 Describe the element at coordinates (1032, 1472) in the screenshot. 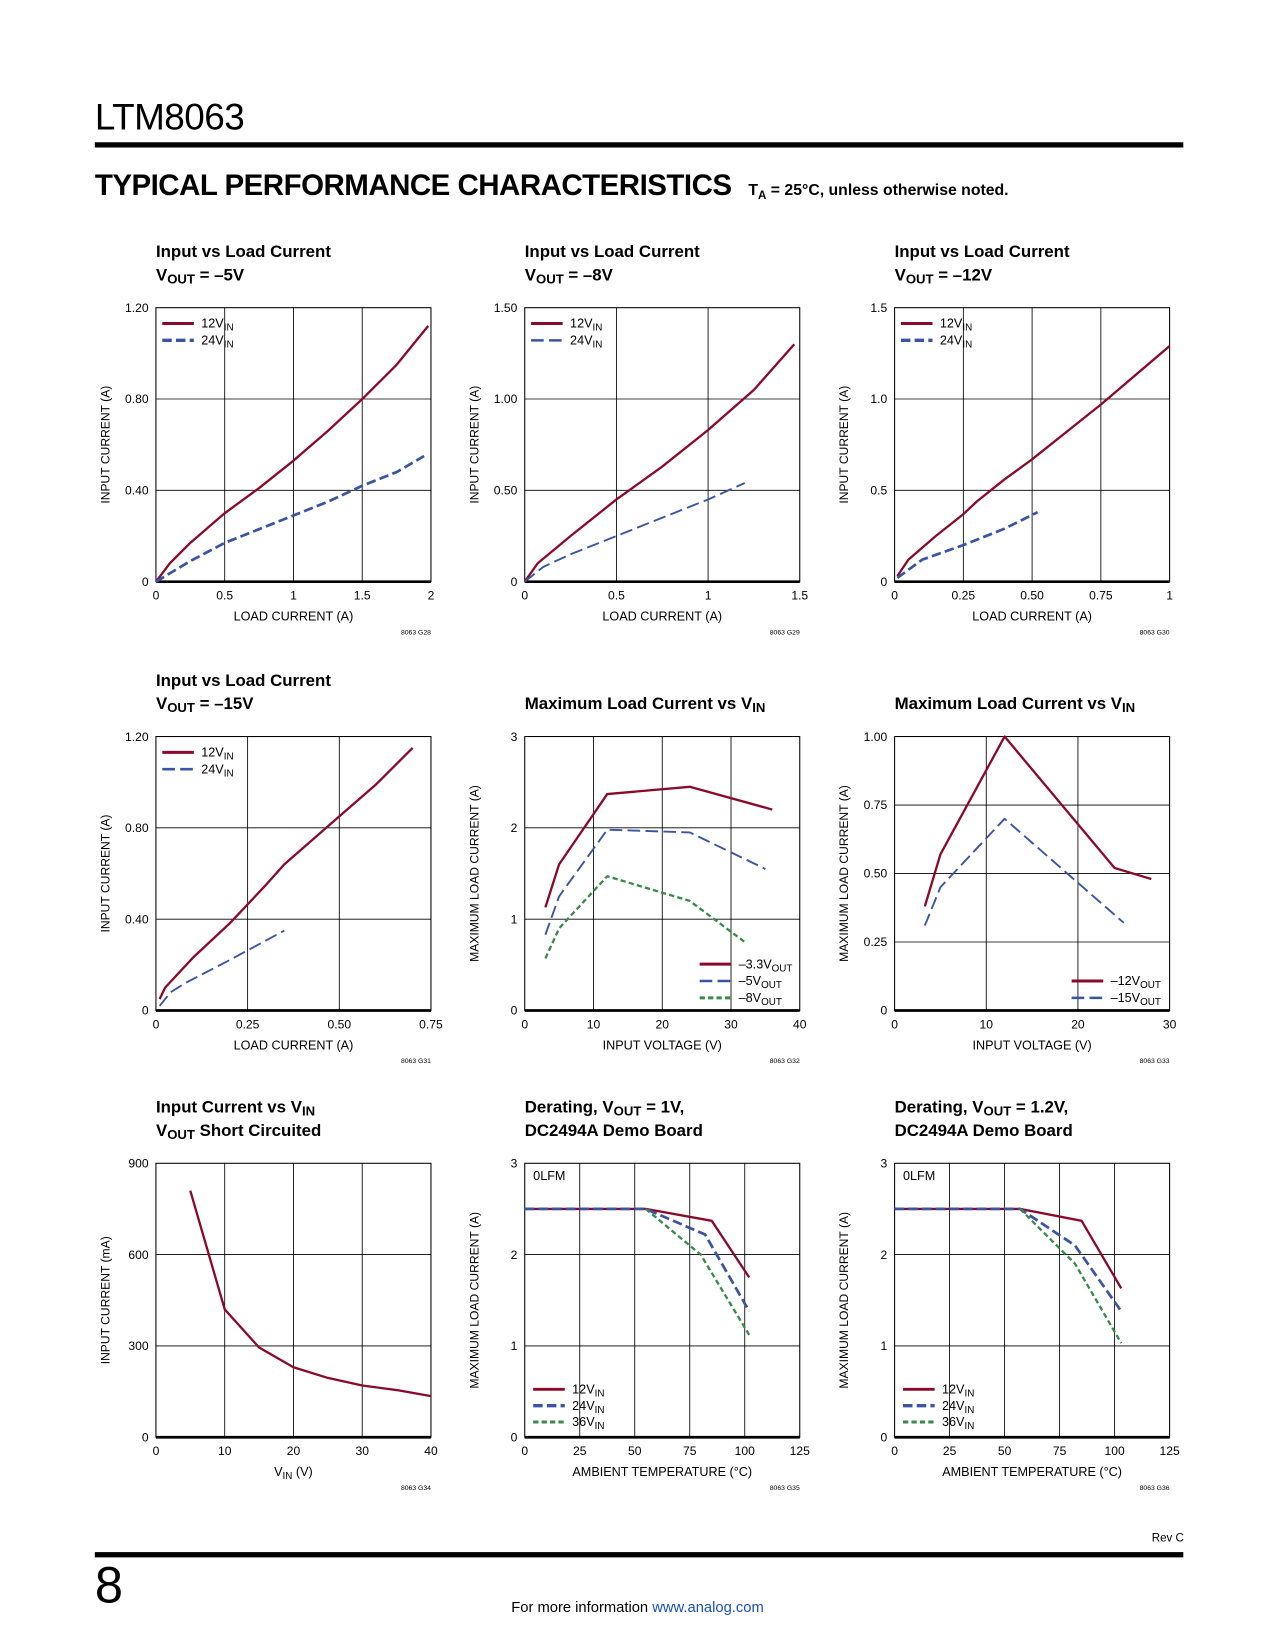

I see `x-axis-label: AMBIENT TEMPERATURE (°C)` at that location.